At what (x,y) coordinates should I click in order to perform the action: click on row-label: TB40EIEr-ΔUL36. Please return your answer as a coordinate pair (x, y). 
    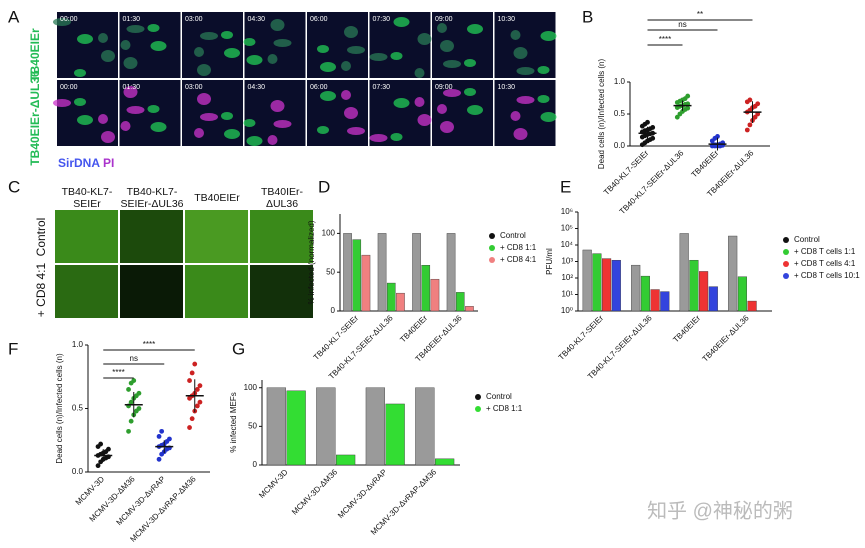
    Looking at the image, I should click on (35, 118).